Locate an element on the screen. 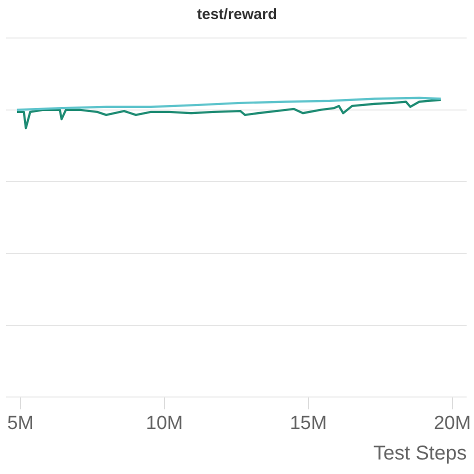 The image size is (474, 474). x-tick-label: 5M is located at coordinates (20, 423).